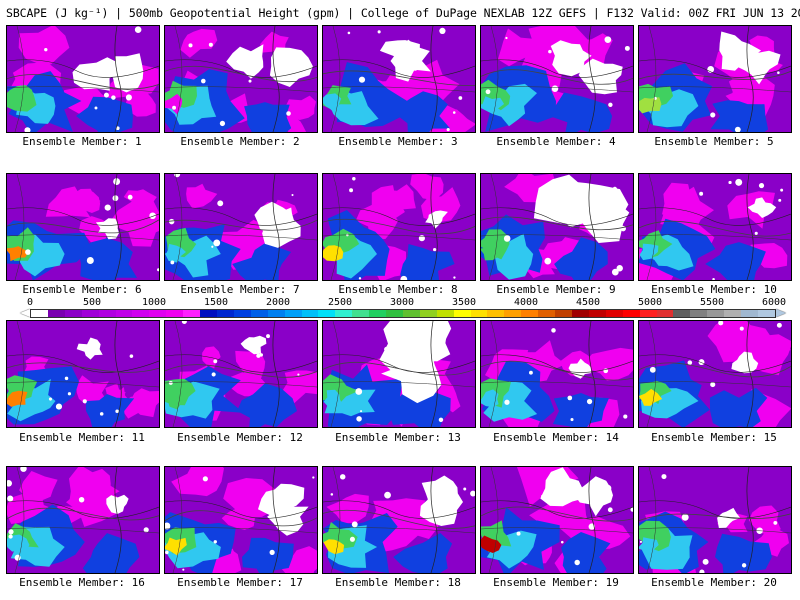 The width and height of the screenshot is (800, 600). Describe the element at coordinates (154, 302) in the screenshot. I see `colorbar-tick-label: 1000` at that location.